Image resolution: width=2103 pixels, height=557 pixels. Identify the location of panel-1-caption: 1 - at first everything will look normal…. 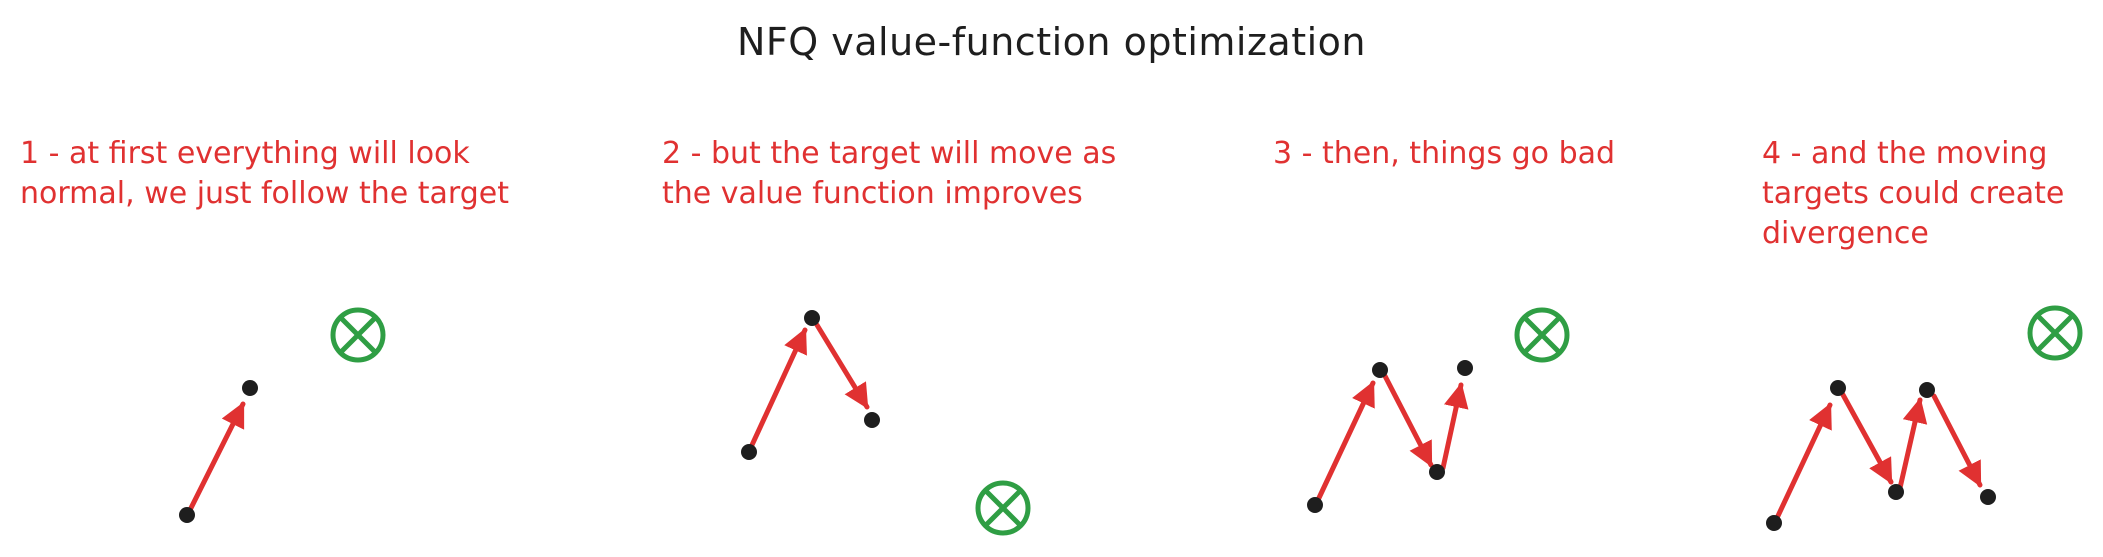
(264, 173).